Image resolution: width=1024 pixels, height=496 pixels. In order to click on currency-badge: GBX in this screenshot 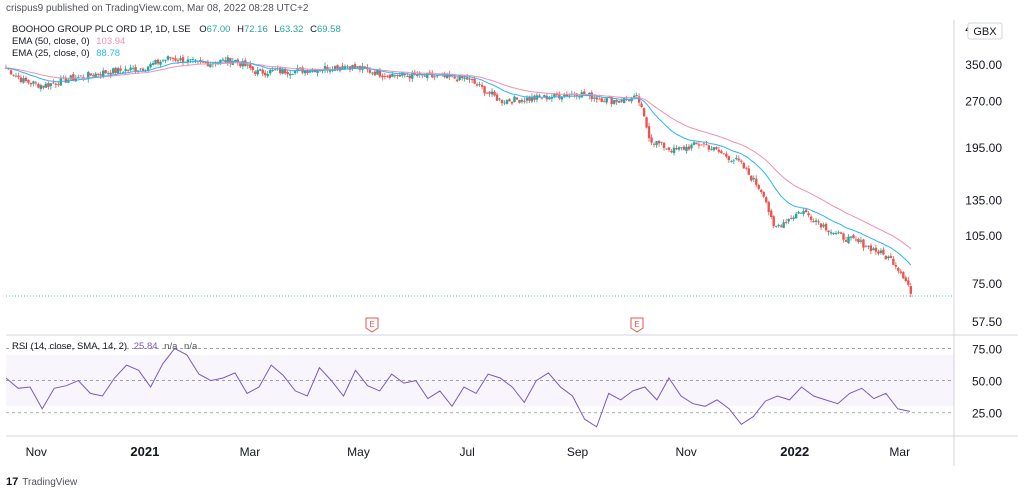, I will do `click(985, 31)`.